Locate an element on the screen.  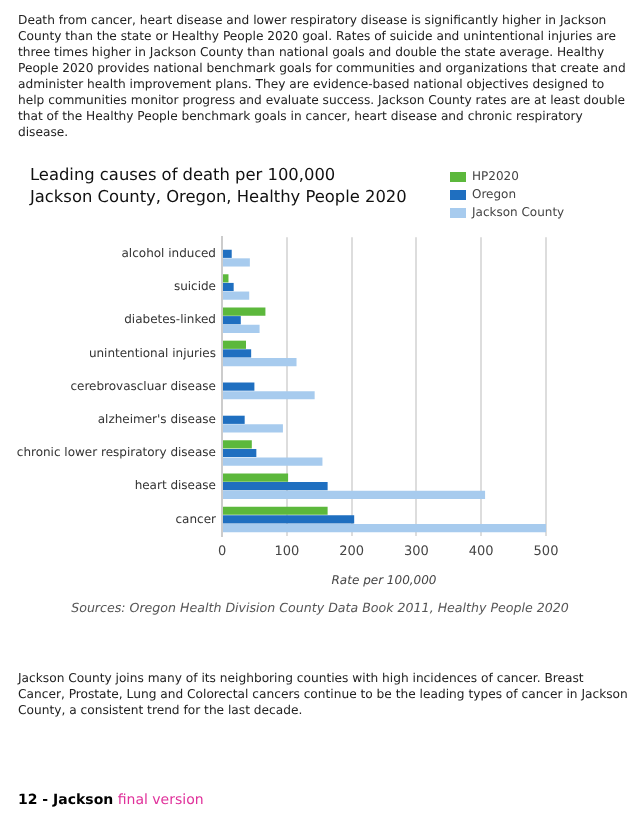
chart-subtitle: Jackson County, Oregon, Healthy People 2020 is located at coordinates (218, 197).